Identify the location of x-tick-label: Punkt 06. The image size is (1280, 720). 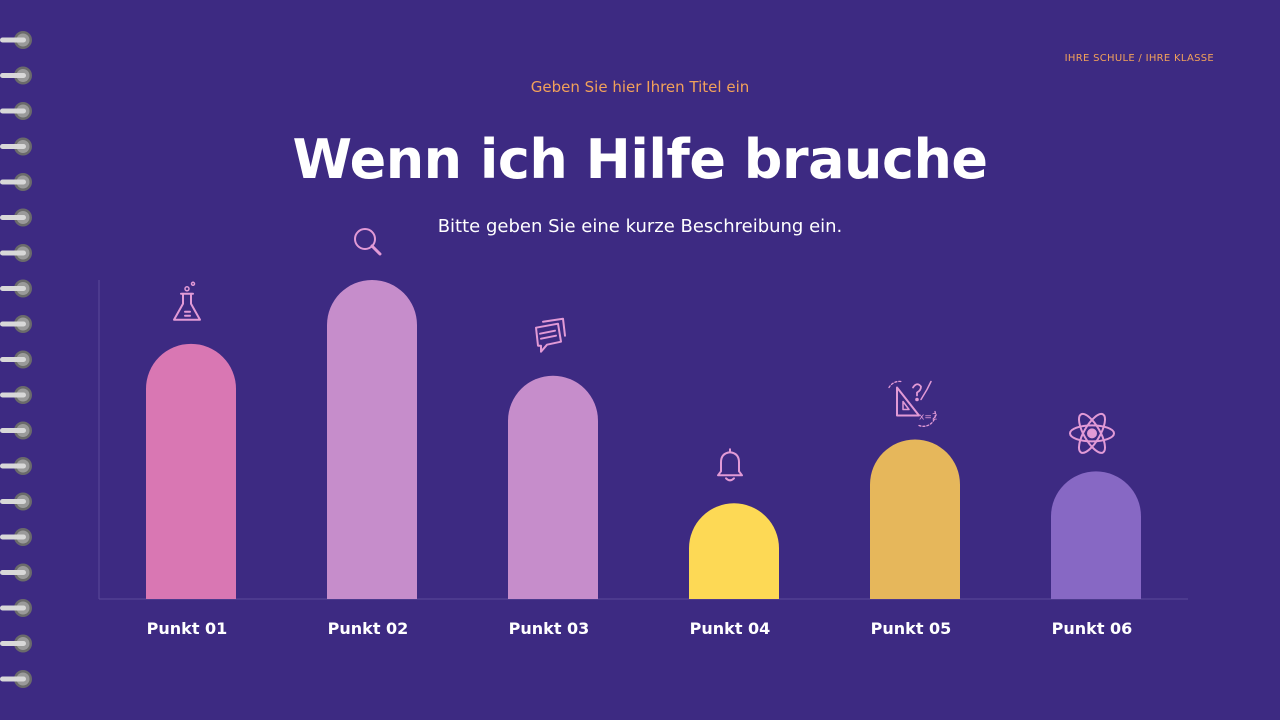
(1092, 628).